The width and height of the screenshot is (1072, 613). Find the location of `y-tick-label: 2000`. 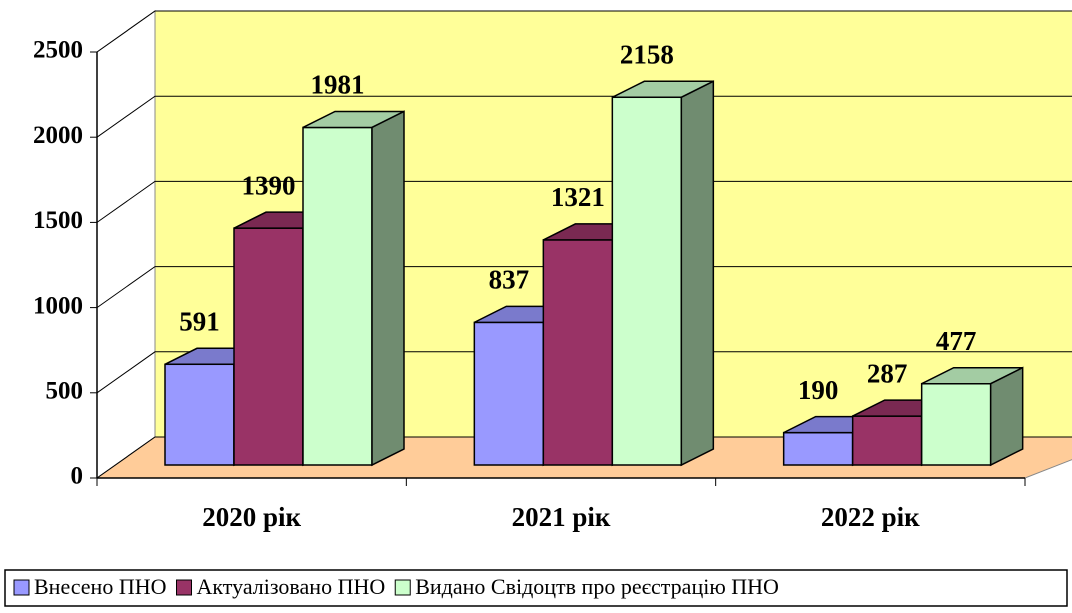

y-tick-label: 2000 is located at coordinates (58, 135).